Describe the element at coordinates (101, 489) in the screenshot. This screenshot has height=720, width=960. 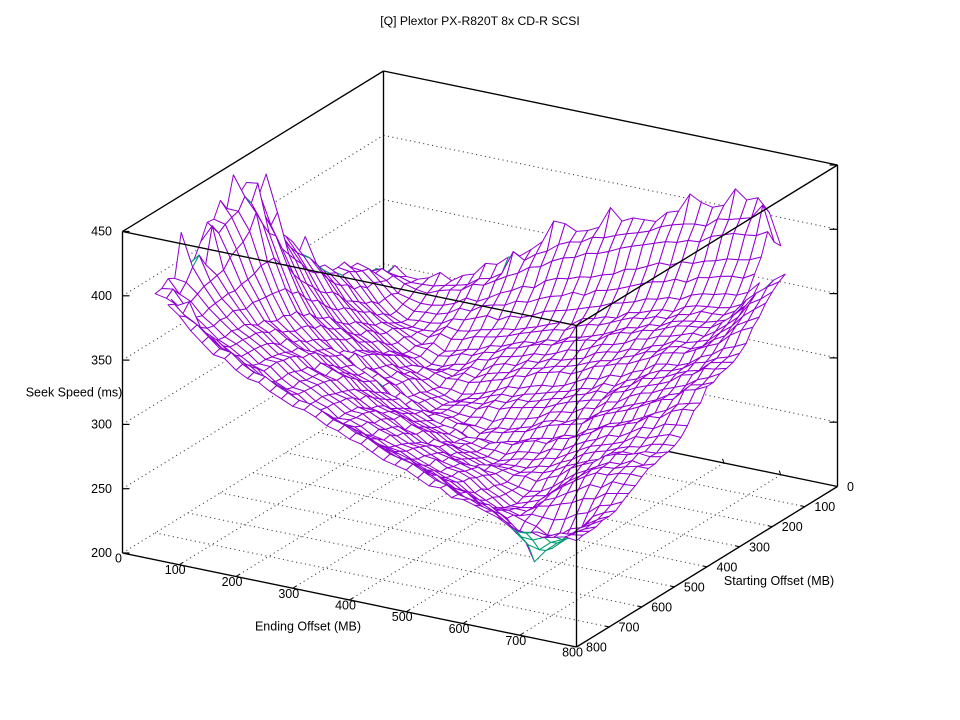
I see `svg-text: 250` at that location.